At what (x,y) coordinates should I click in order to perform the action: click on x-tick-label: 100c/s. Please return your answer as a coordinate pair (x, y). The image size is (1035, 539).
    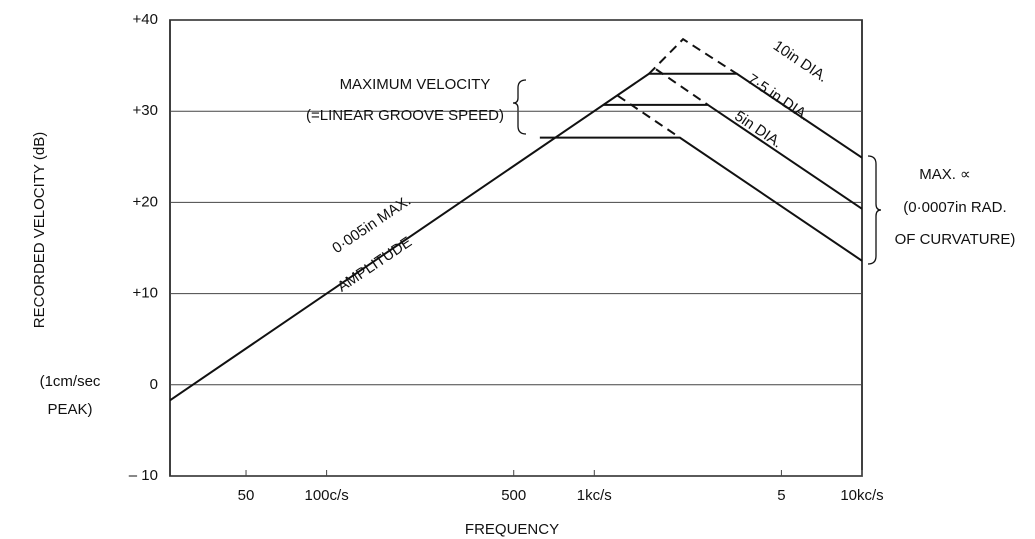
    Looking at the image, I should click on (327, 495).